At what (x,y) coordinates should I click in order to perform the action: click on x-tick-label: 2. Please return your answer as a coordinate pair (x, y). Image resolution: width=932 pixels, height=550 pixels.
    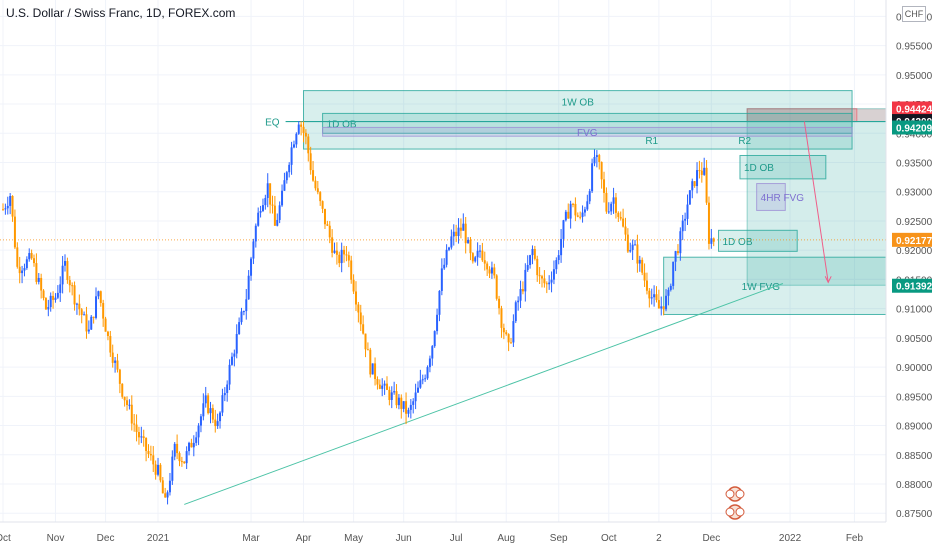
    Looking at the image, I should click on (659, 538).